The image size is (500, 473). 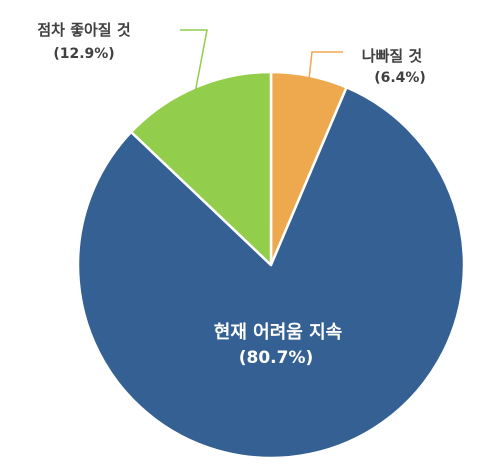 I want to click on slice-value-worse: (6.4%), so click(x=400, y=78).